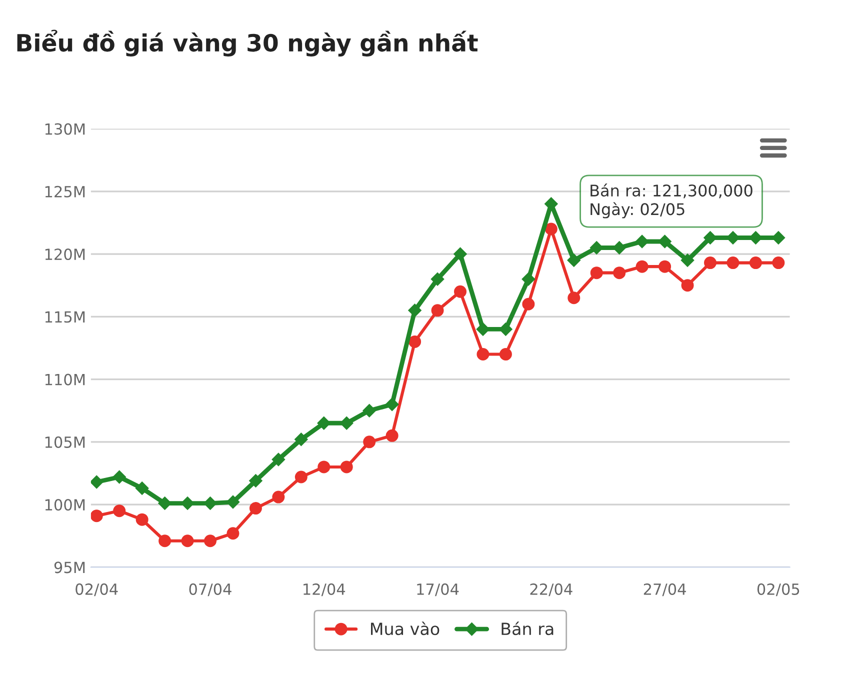  What do you see at coordinates (247, 43) in the screenshot?
I see `chart-title: Biểu đồ giá vàng 30 ngày gần nhất` at bounding box center [247, 43].